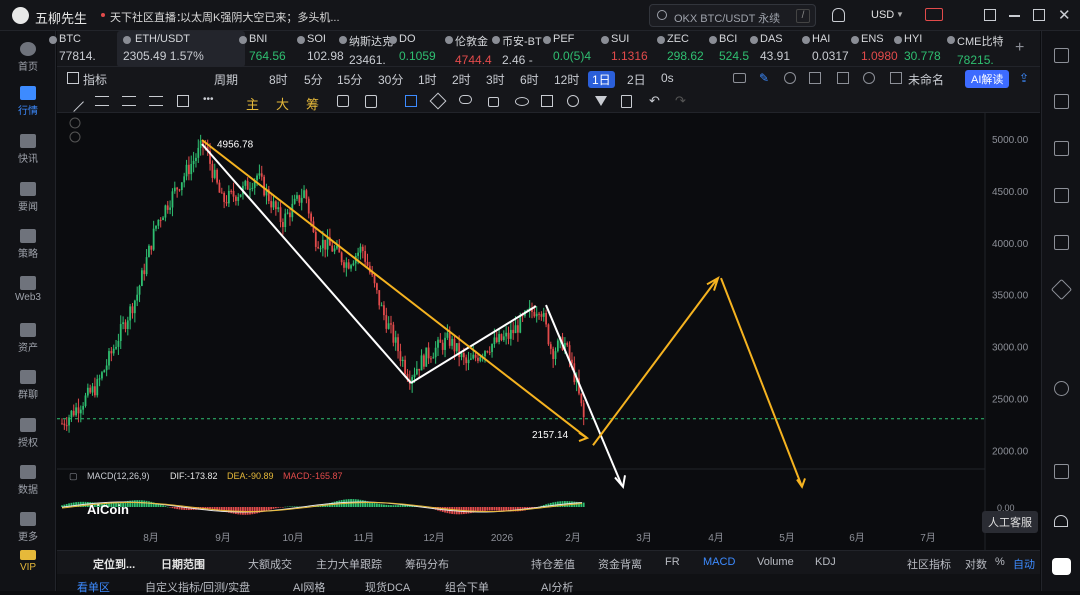 The height and width of the screenshot is (595, 1080). What do you see at coordinates (547, 101) in the screenshot?
I see `hide-icon` at bounding box center [547, 101].